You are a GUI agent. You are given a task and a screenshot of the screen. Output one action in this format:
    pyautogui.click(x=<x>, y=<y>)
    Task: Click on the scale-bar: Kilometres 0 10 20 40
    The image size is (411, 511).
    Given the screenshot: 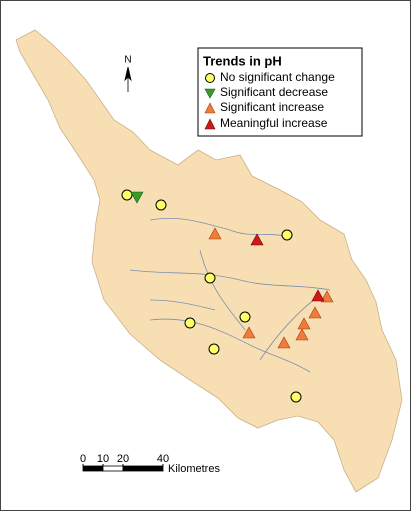 What is the action you would take?
    pyautogui.click(x=150, y=464)
    